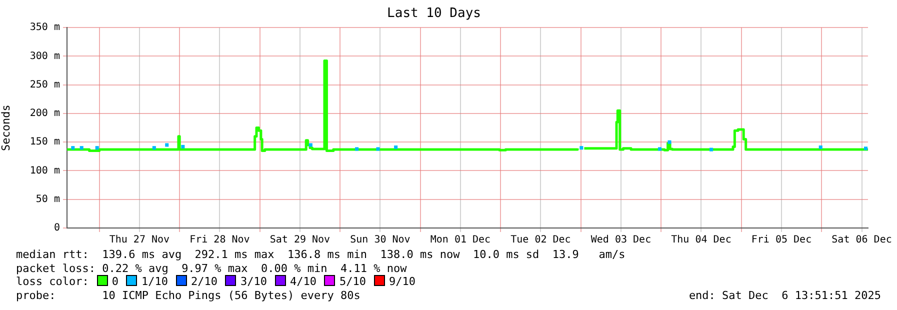  Describe the element at coordinates (45, 28) in the screenshot. I see `y-tick-label: 350 m` at that location.